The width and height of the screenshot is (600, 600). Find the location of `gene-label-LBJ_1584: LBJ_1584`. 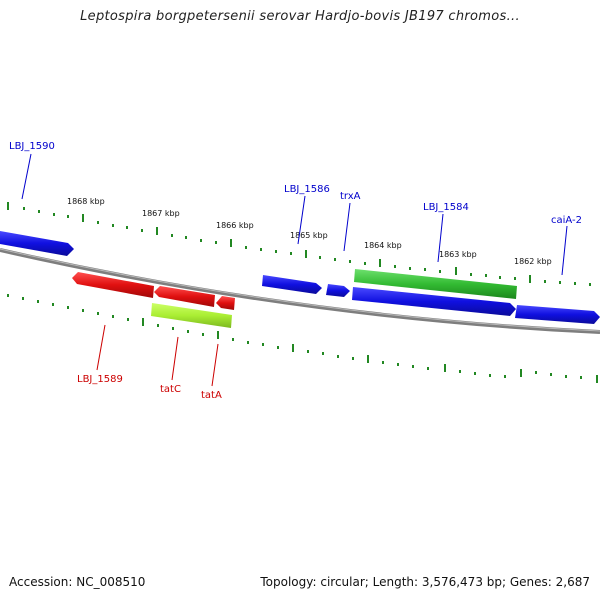

gene-label-LBJ_1584: LBJ_1584 is located at coordinates (446, 207).